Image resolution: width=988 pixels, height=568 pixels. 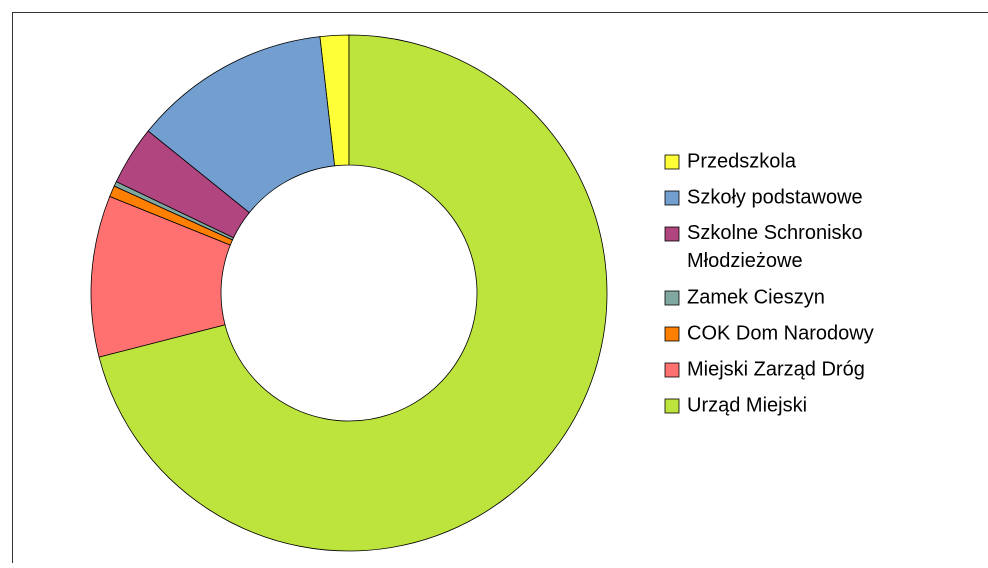 What do you see at coordinates (742, 161) in the screenshot?
I see `legend-label: Przedszkola` at bounding box center [742, 161].